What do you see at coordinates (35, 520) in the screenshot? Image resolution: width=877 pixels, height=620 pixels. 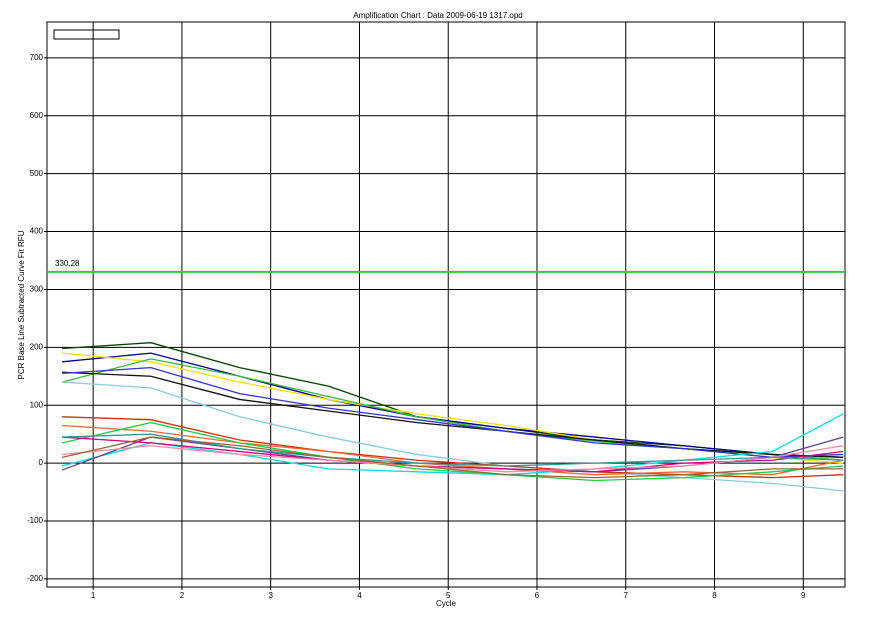 I see `y-tick-label: -100` at bounding box center [35, 520].